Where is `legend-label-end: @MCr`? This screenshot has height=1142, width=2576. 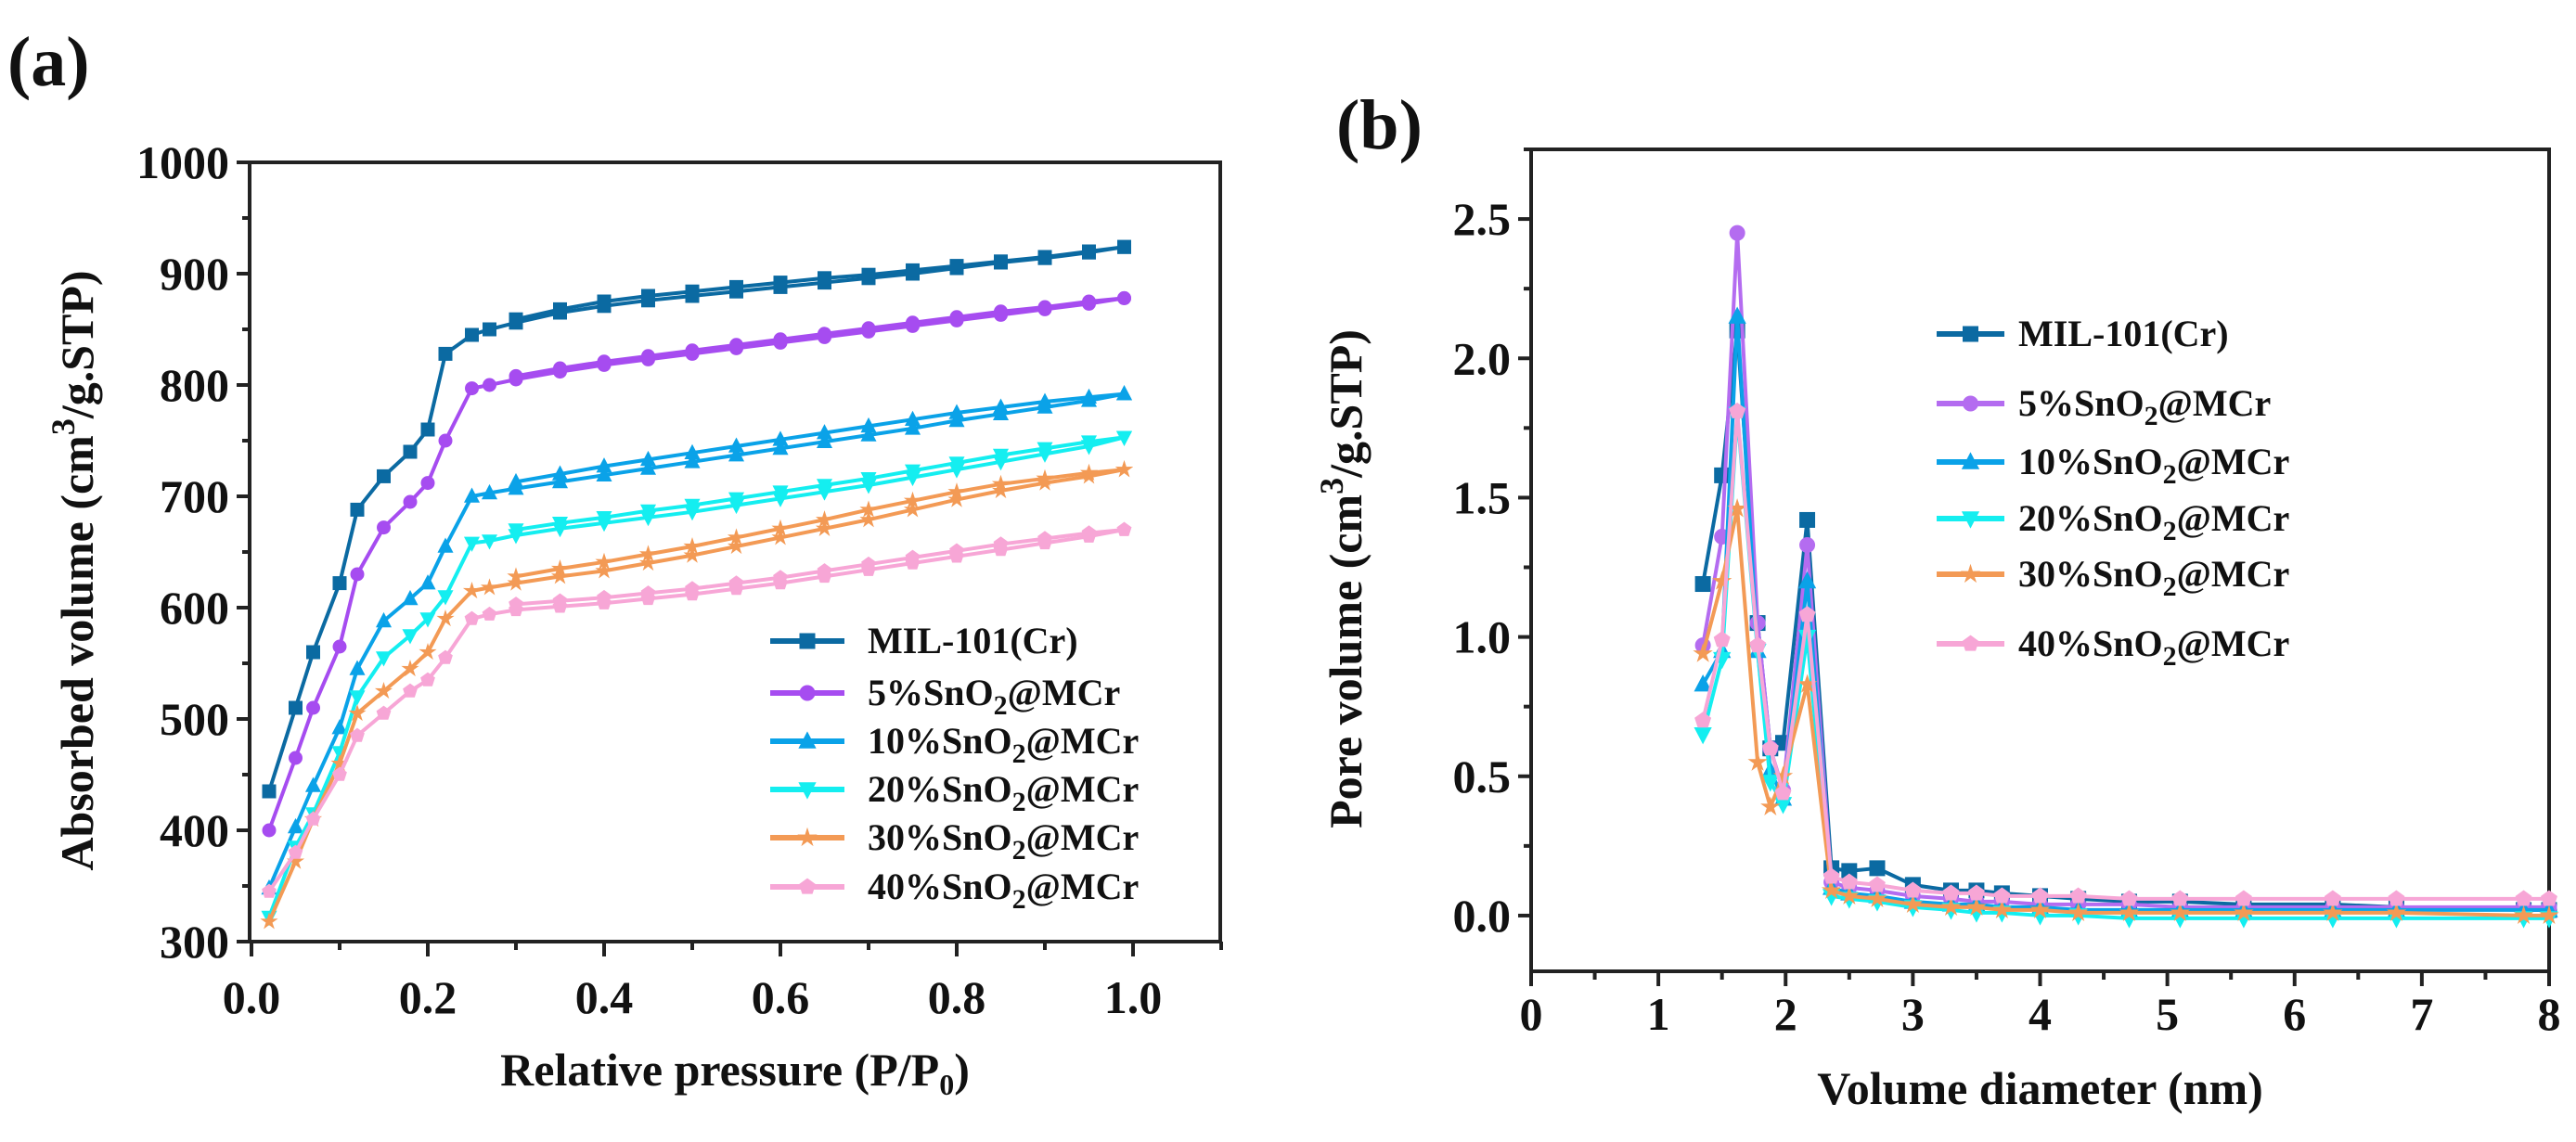
legend-label-end: @MCr is located at coordinates (1083, 789).